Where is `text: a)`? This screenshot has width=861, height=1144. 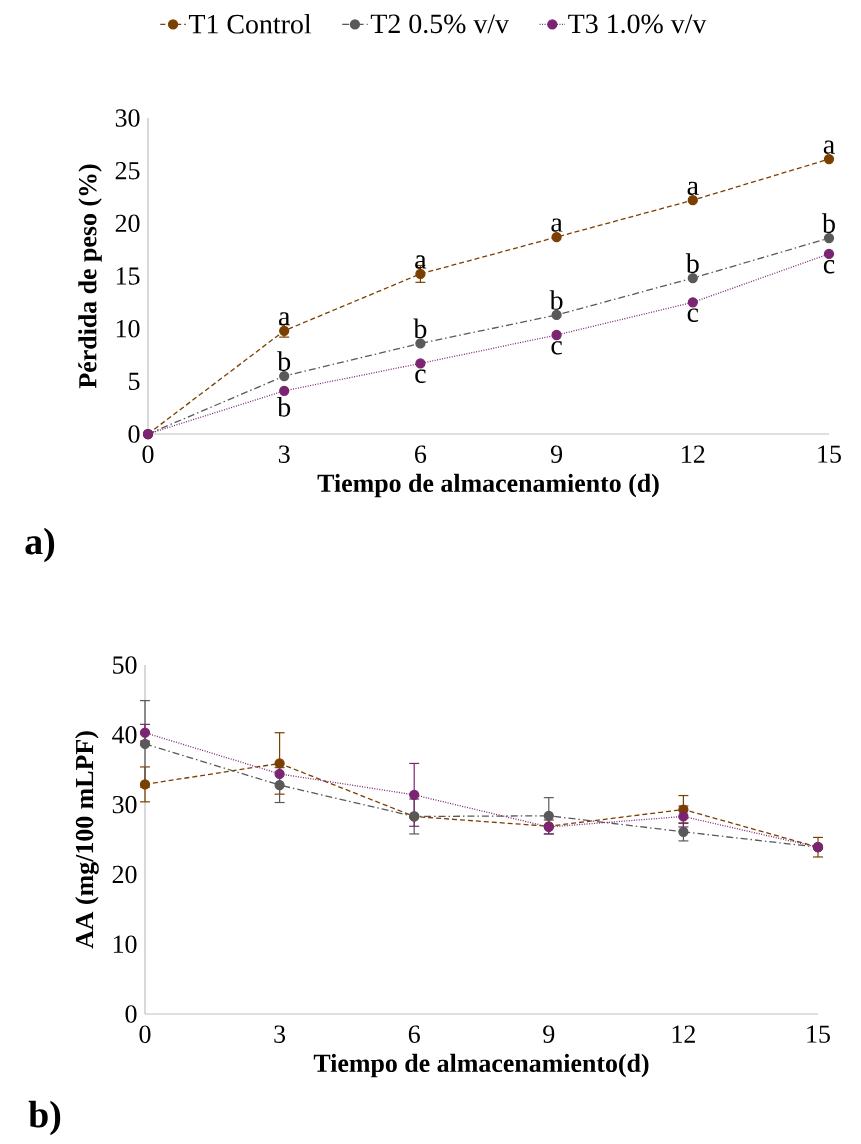
text: a) is located at coordinates (40, 545).